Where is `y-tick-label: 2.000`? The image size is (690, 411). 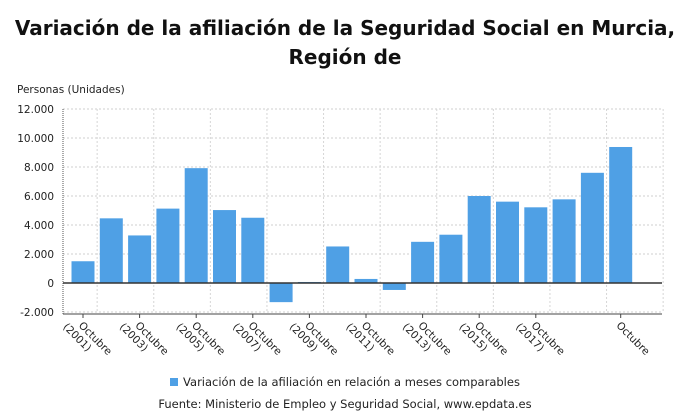
y-tick-label: 2.000 is located at coordinates (39, 255).